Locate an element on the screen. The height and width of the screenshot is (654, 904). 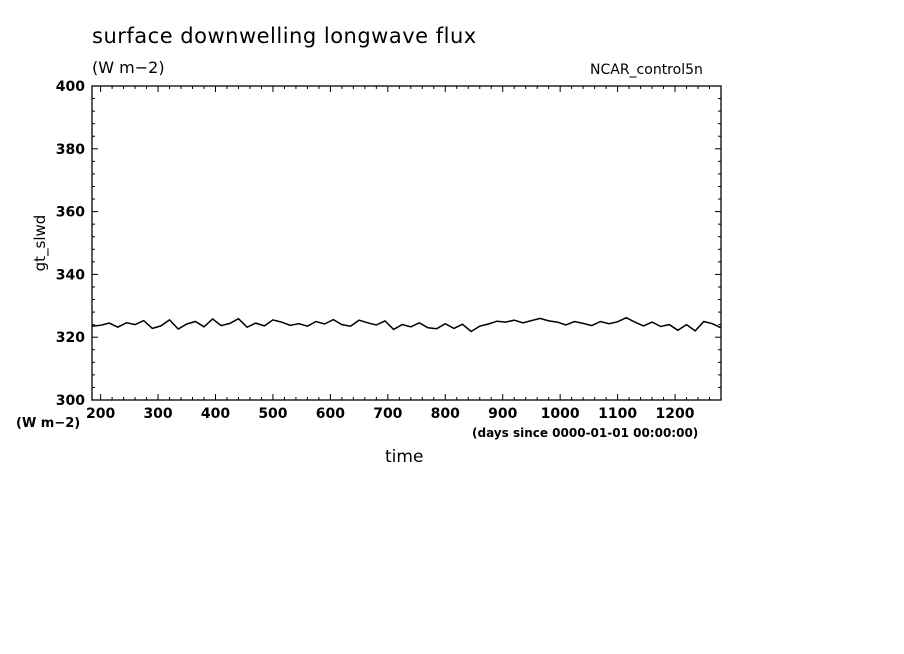
x-tick-label: 300 is located at coordinates (157, 414).